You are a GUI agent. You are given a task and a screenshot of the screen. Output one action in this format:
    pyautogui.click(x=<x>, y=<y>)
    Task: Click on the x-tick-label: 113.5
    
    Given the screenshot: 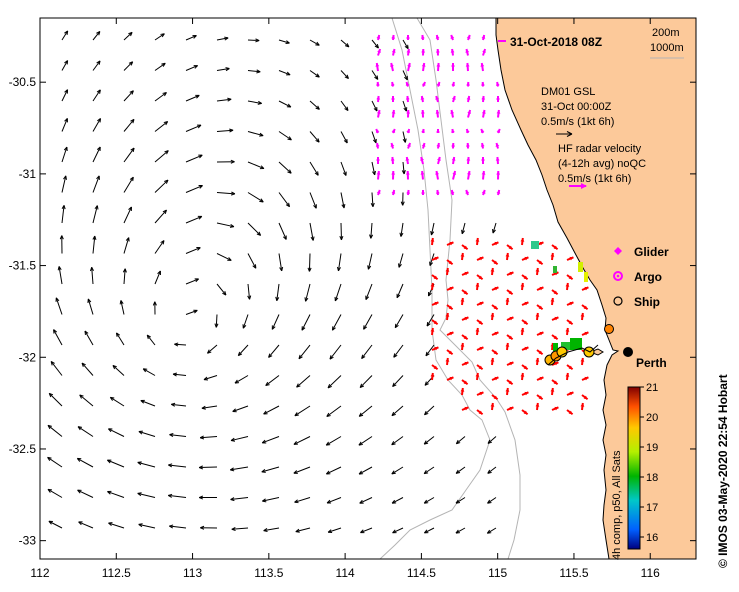 What is the action you would take?
    pyautogui.click(x=268, y=573)
    